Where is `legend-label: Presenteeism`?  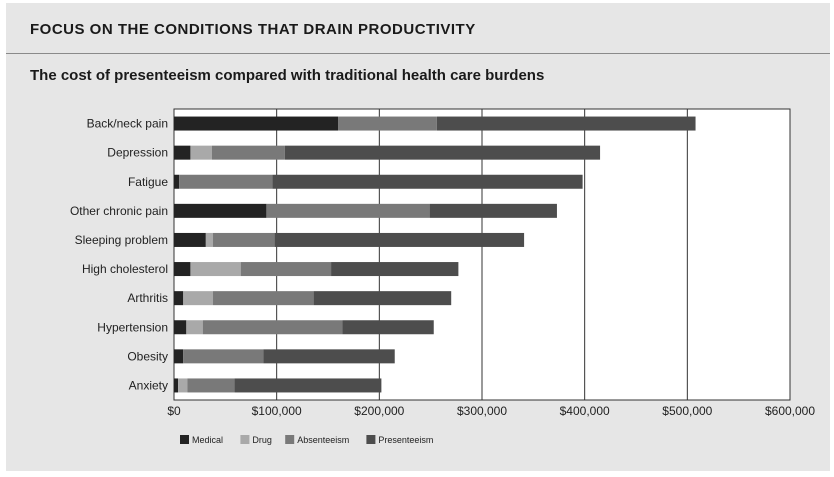
legend-label: Presenteeism is located at coordinates (405, 440).